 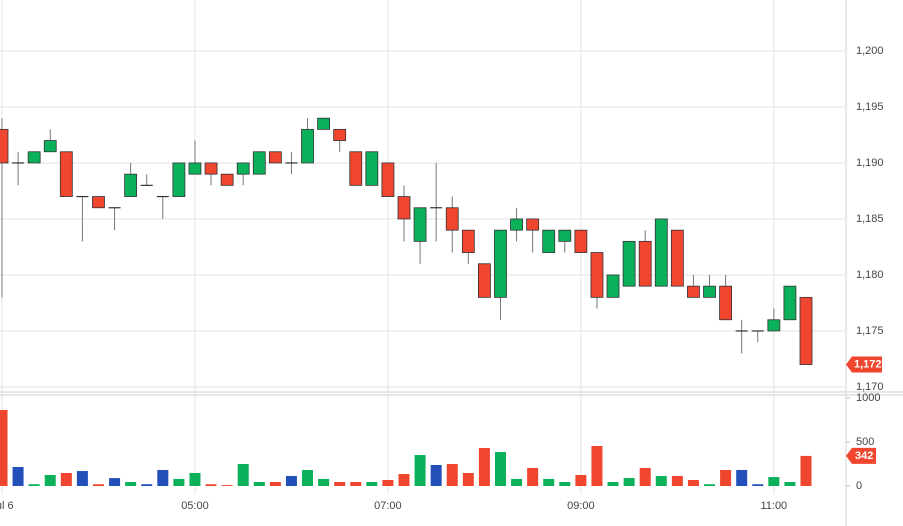 I want to click on price-tag-label: 1,172, so click(x=868, y=364).